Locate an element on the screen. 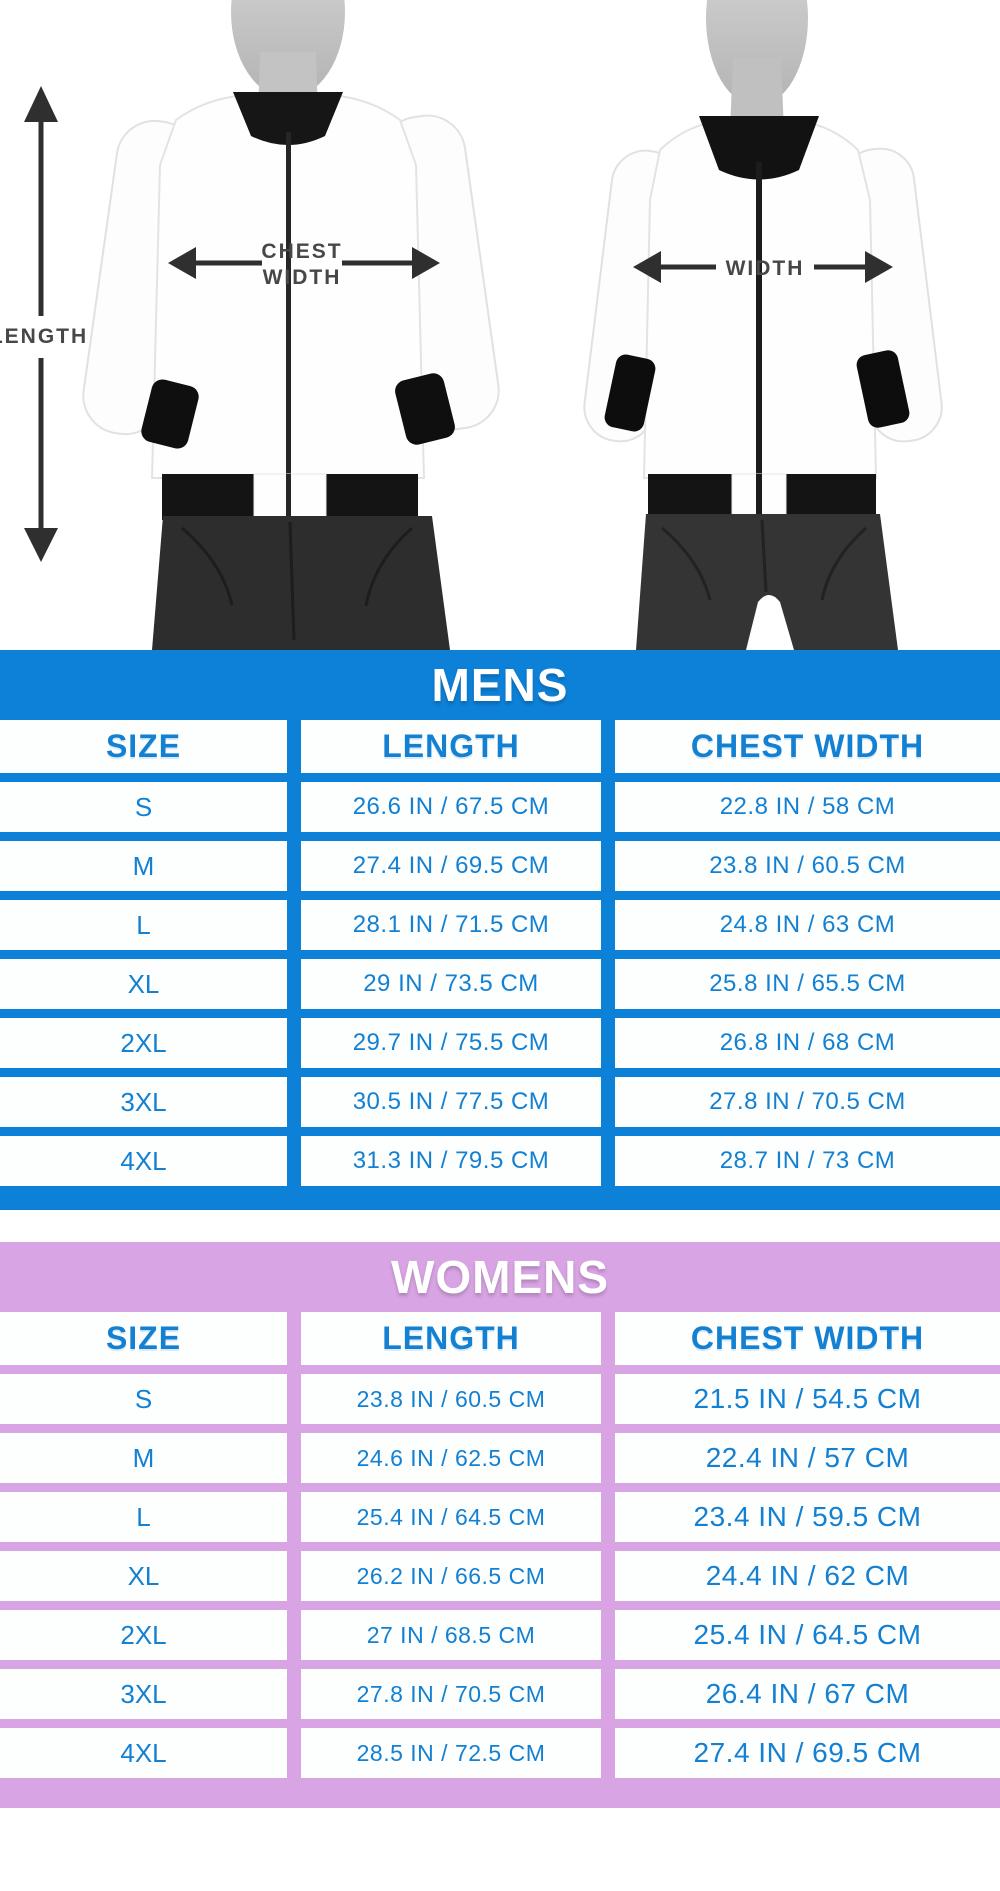 The image size is (1000, 1891). mens-row-s-chest: 22.8 IN / 58 CM is located at coordinates (807, 807).